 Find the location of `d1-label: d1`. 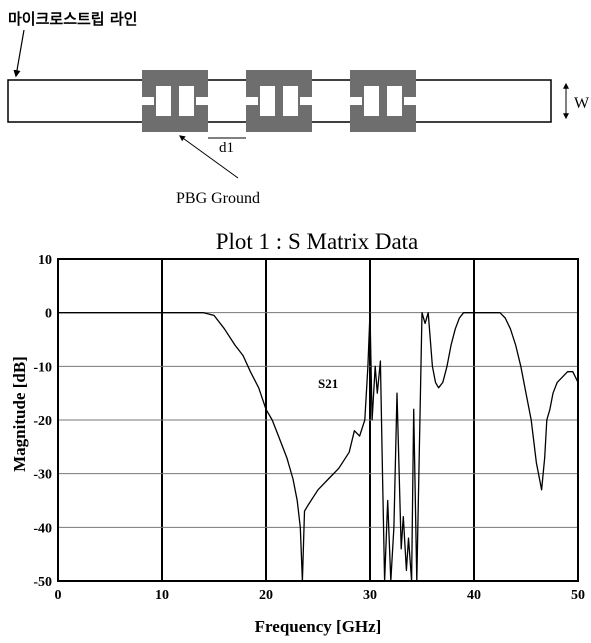

d1-label: d1 is located at coordinates (226, 148).